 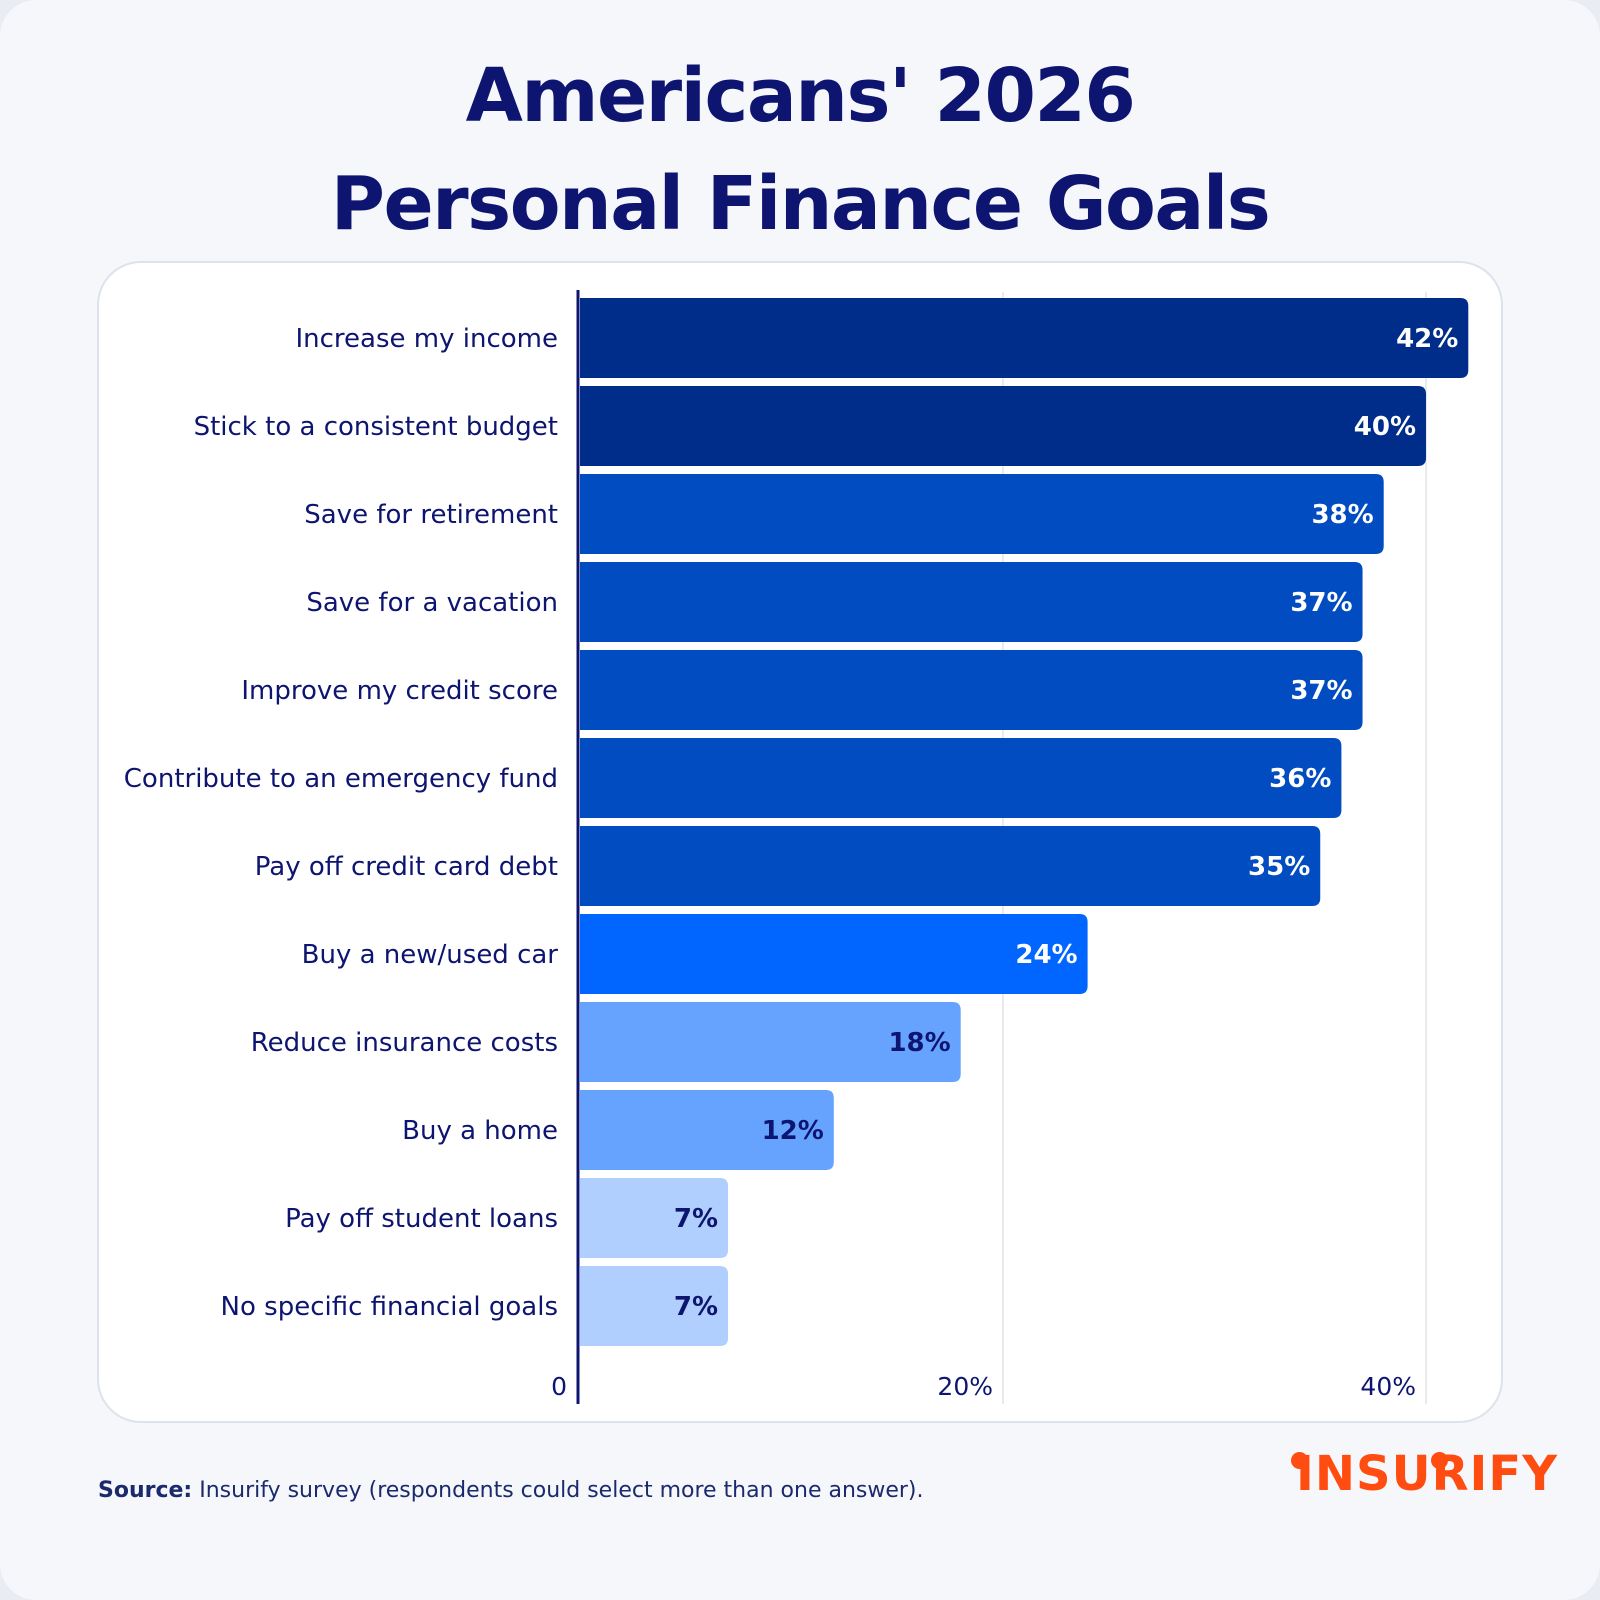 What do you see at coordinates (696, 1219) in the screenshot?
I see `value-label-11: 7%` at bounding box center [696, 1219].